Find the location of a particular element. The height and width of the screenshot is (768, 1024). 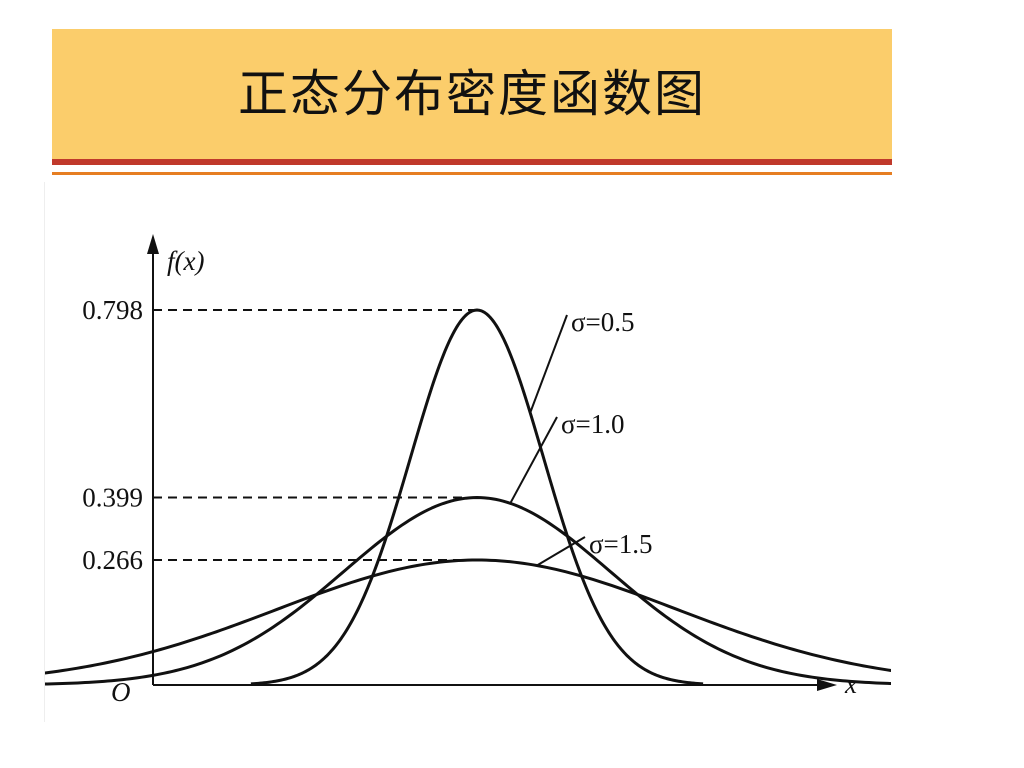

series-label: σ=1.5 is located at coordinates (621, 544).